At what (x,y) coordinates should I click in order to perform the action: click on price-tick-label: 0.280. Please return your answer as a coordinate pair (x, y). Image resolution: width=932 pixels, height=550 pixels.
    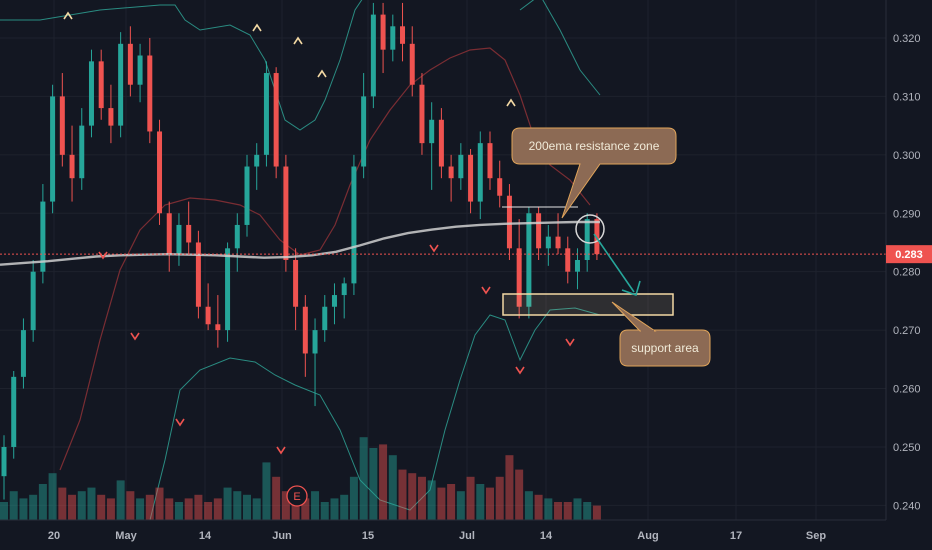
    Looking at the image, I should click on (907, 273).